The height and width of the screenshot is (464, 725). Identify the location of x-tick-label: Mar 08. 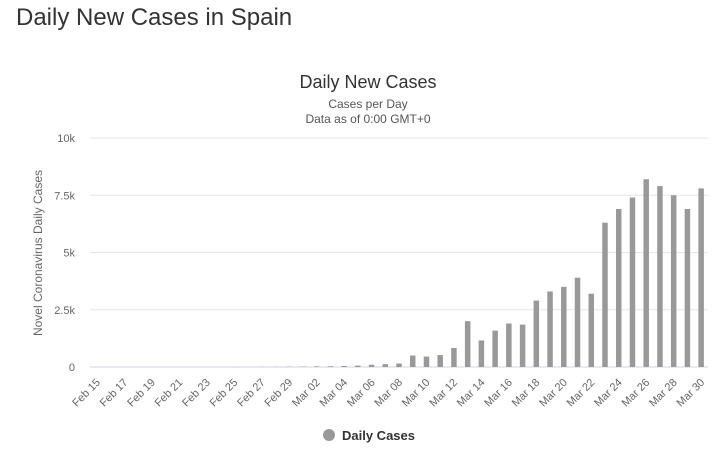
(388, 393).